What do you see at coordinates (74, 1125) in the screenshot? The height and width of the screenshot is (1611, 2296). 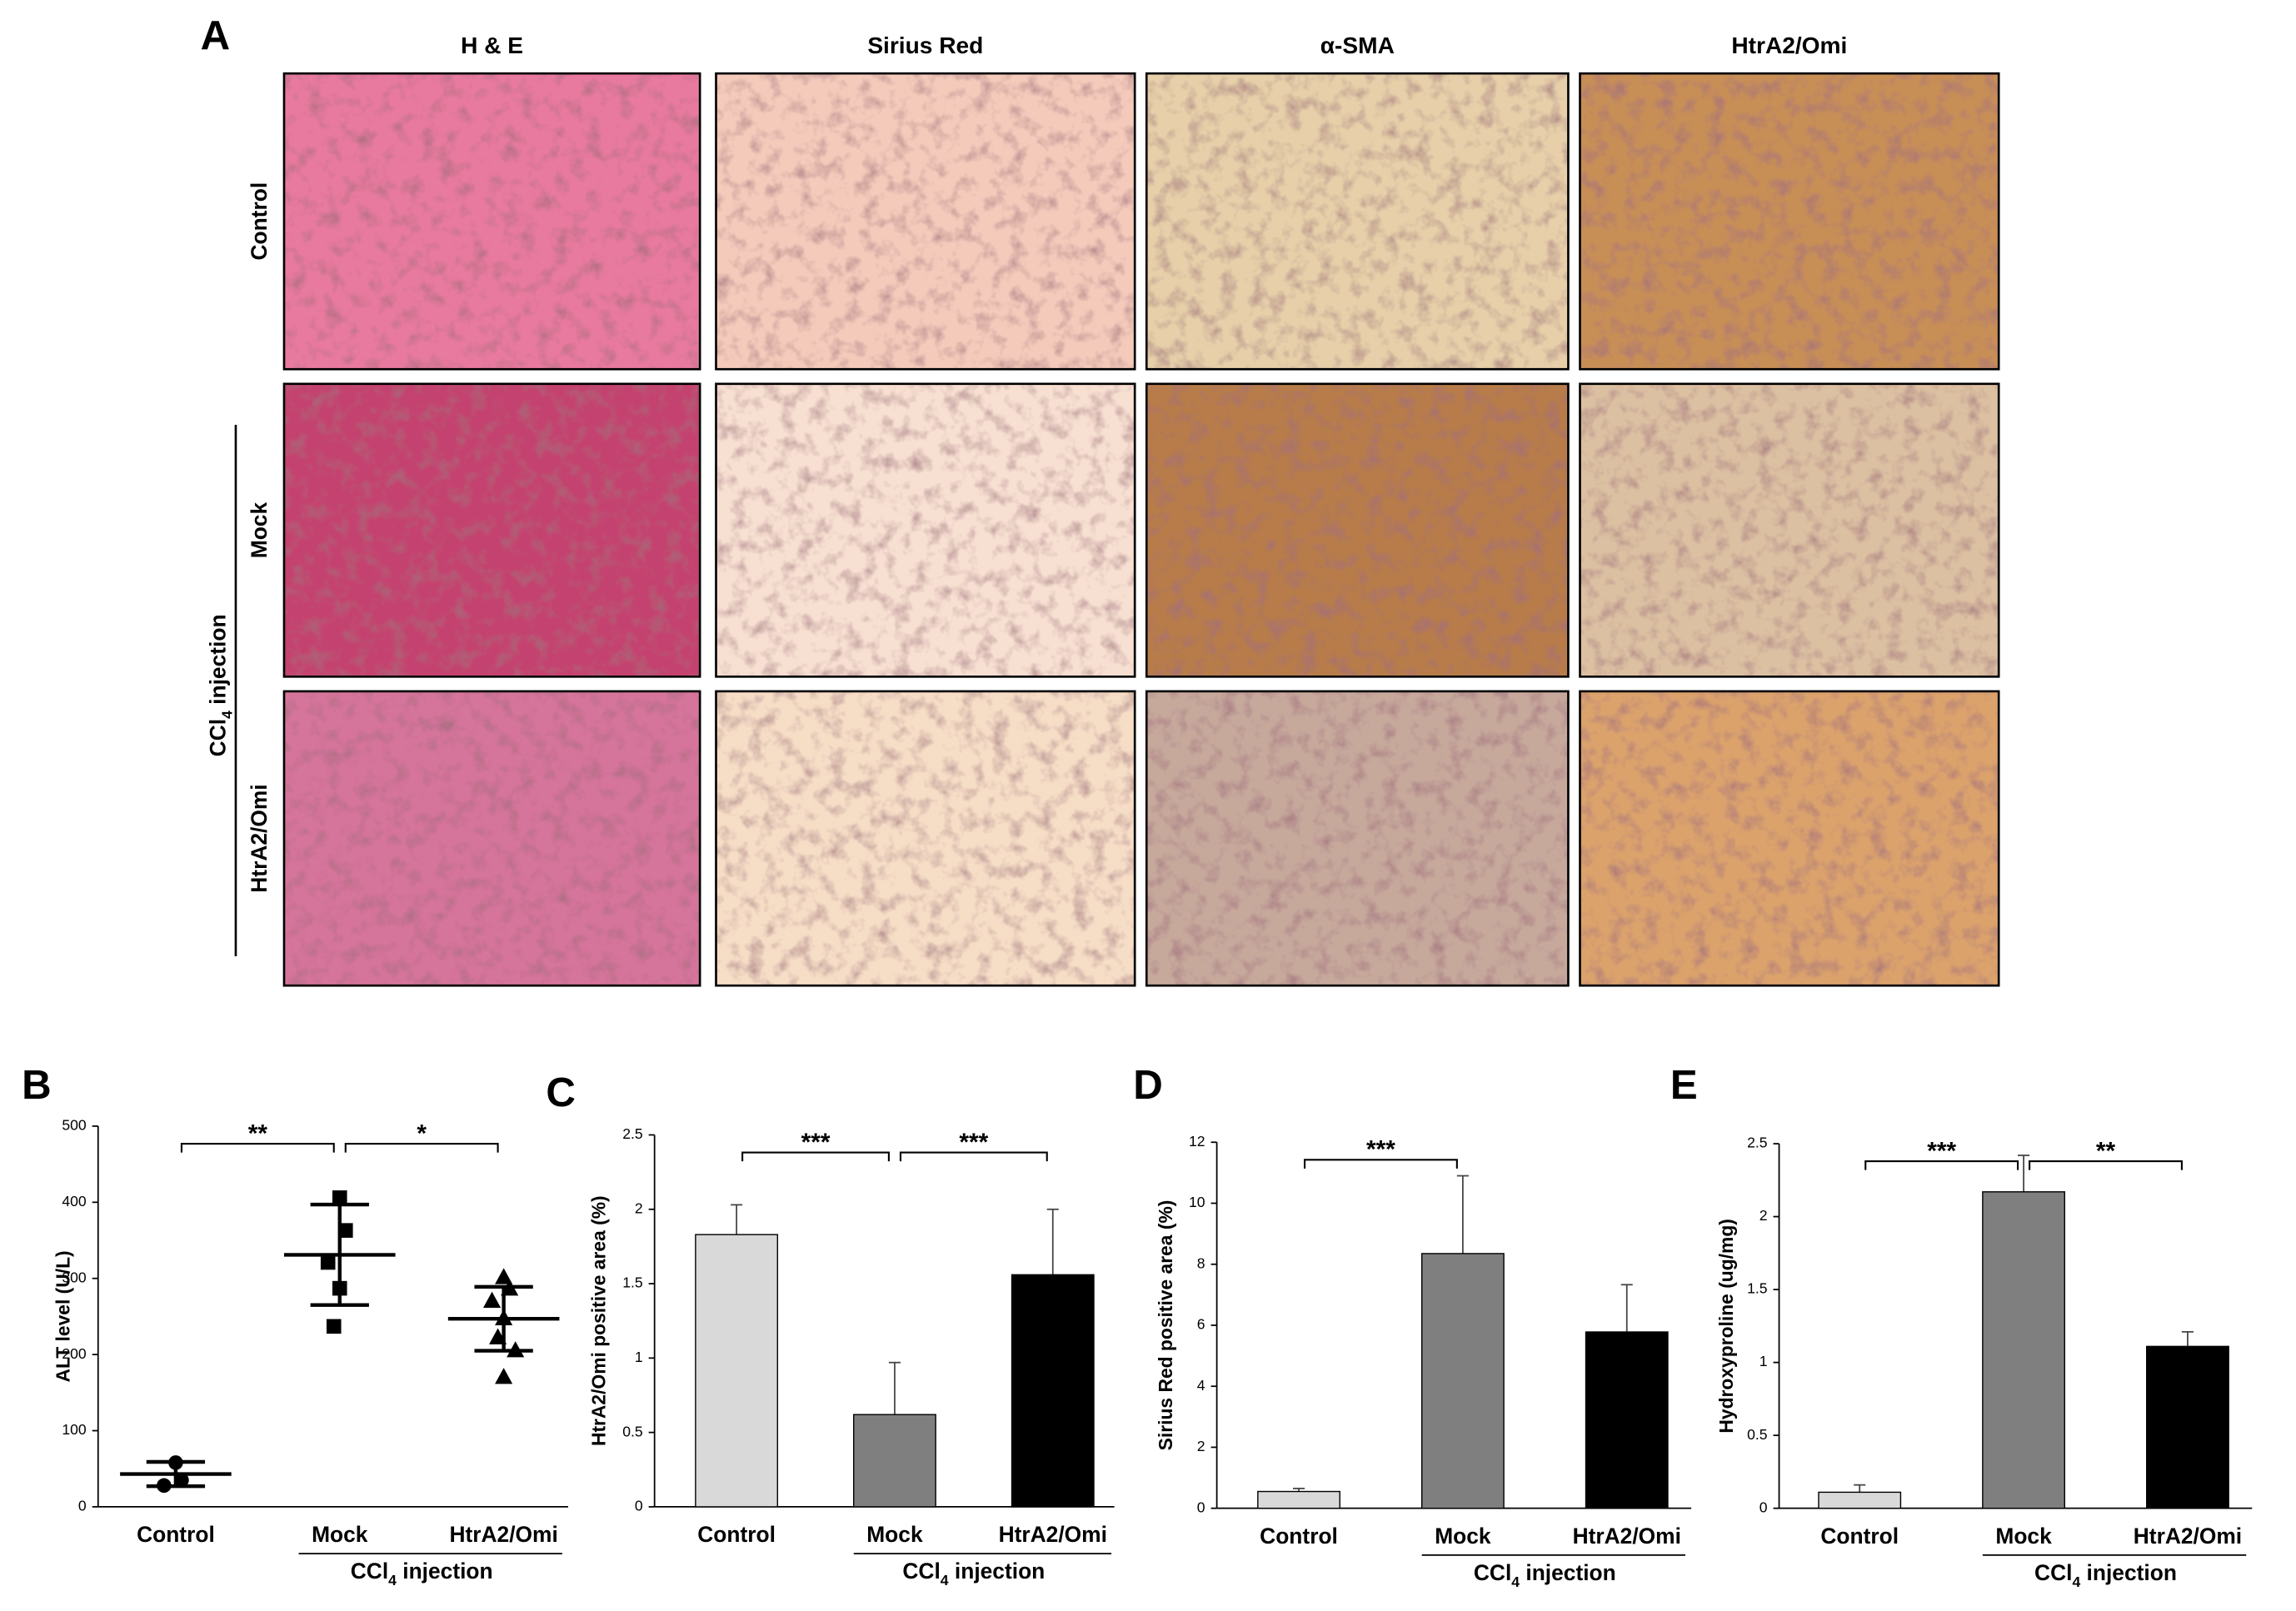 I see `y-tick-label: 500` at bounding box center [74, 1125].